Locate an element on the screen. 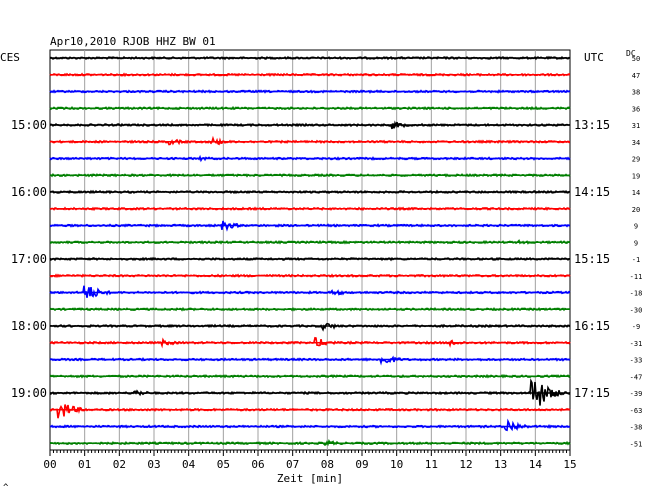 This screenshot has height=494, width=650. x-tick-label: 04 is located at coordinates (189, 464).